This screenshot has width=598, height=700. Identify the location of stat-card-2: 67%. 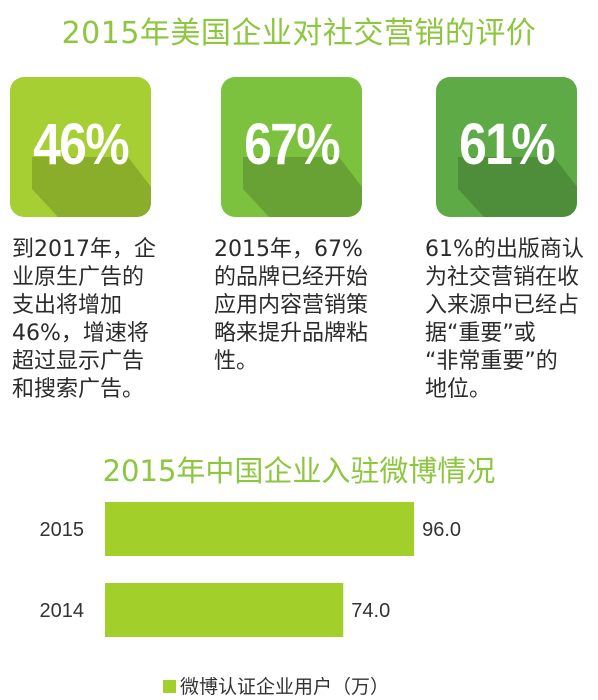
(291, 147).